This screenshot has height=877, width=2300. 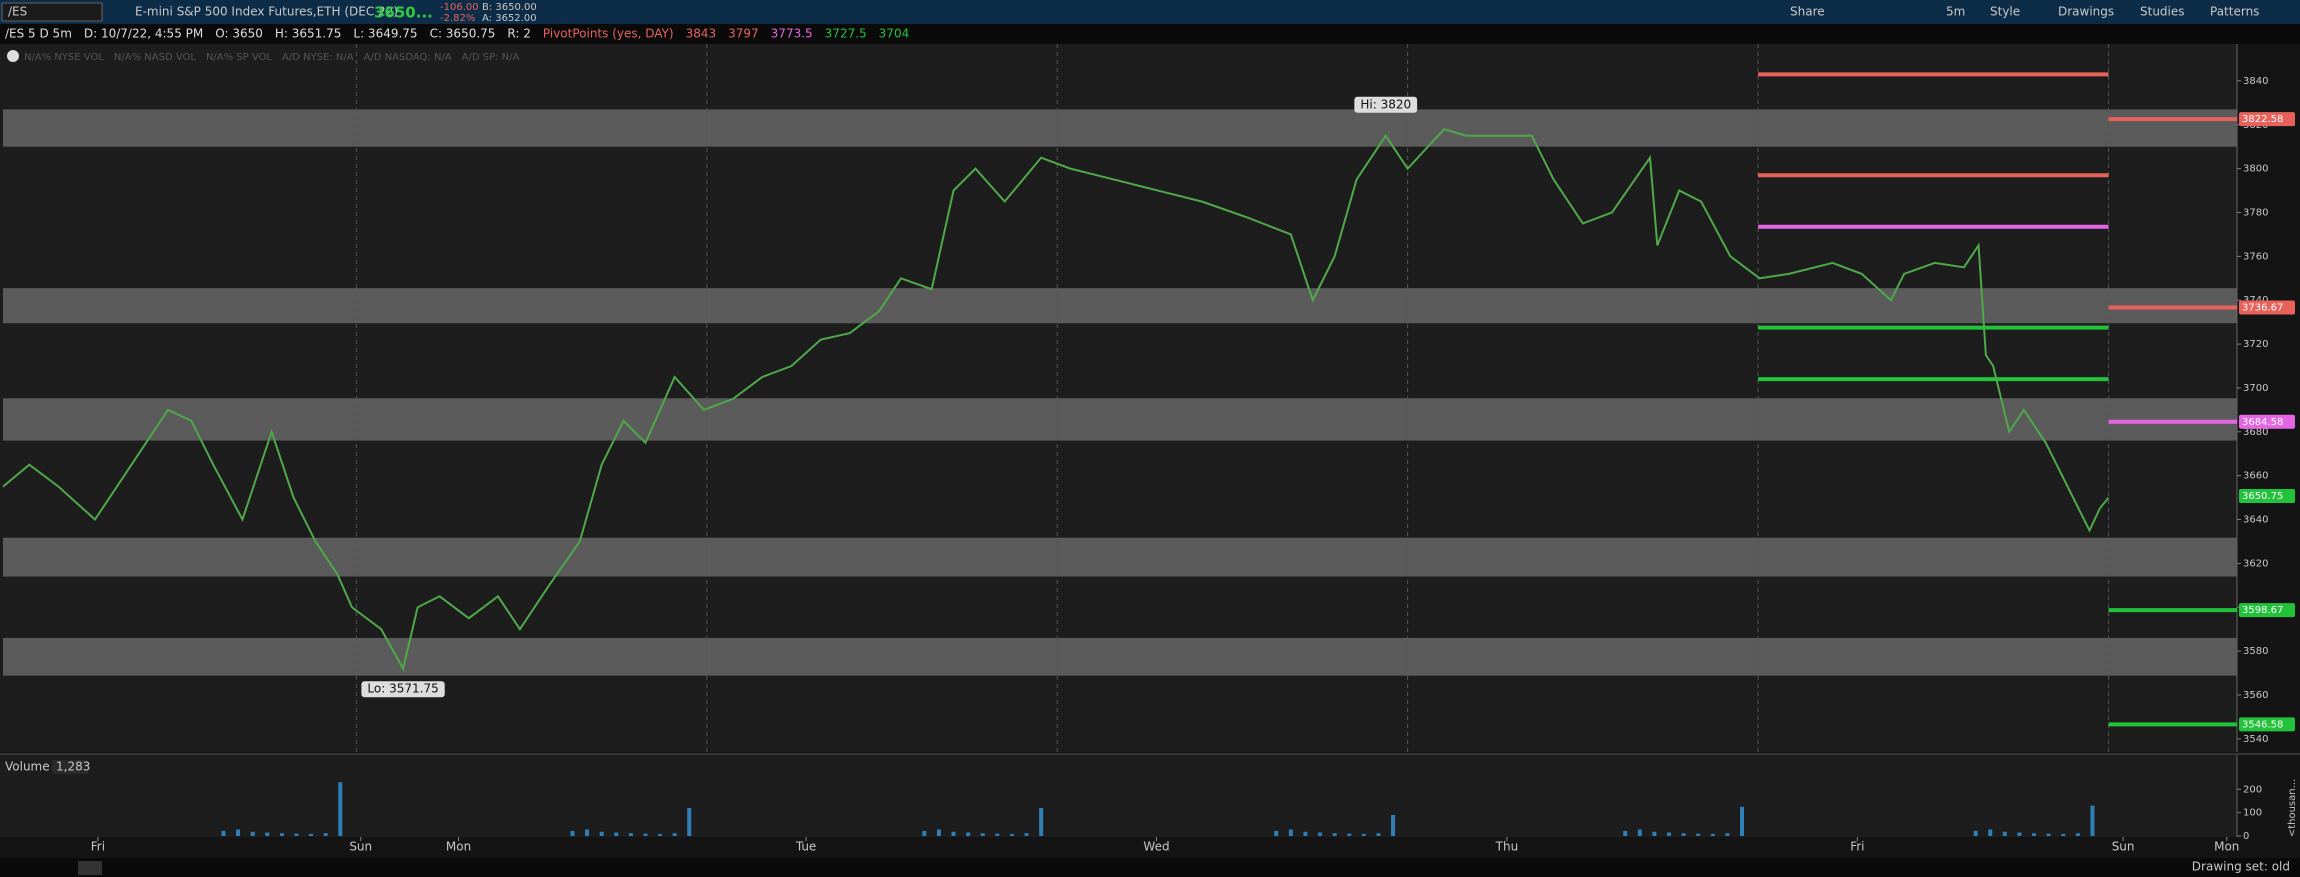 I want to click on last-price-tag, so click(x=2267, y=495).